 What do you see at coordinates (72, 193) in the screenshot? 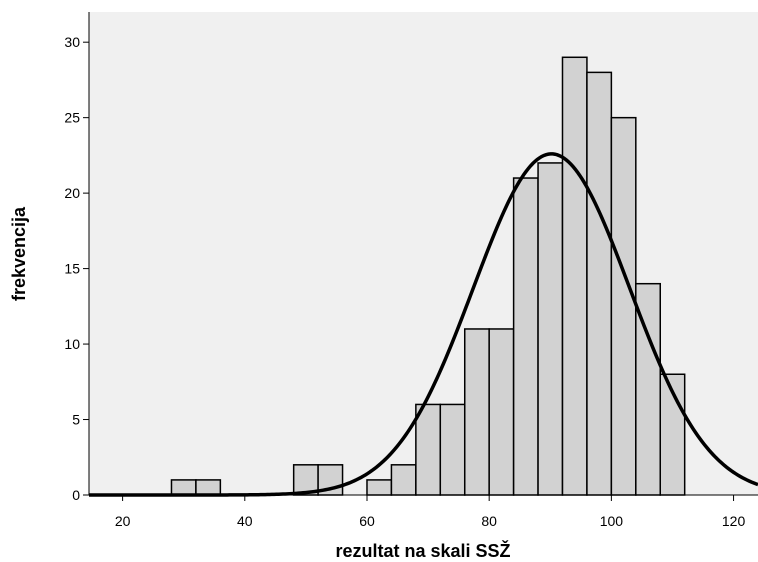
I see `y-tick-label: 20` at bounding box center [72, 193].